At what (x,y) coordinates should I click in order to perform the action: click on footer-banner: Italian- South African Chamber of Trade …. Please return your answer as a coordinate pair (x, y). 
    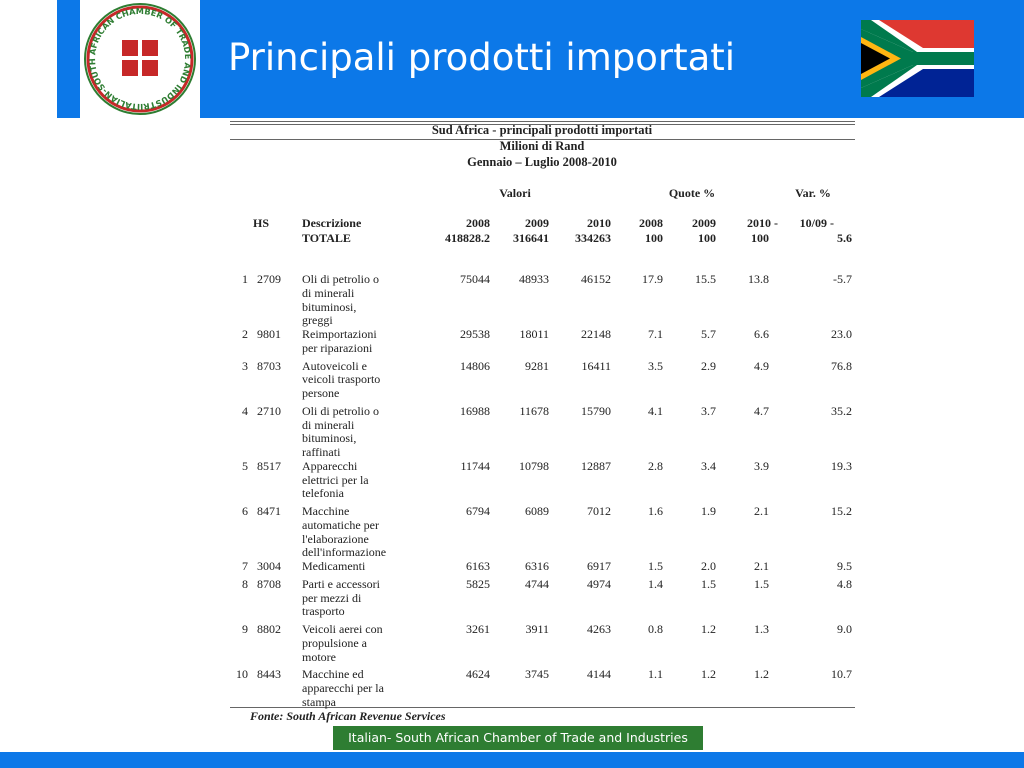
    Looking at the image, I should click on (518, 738).